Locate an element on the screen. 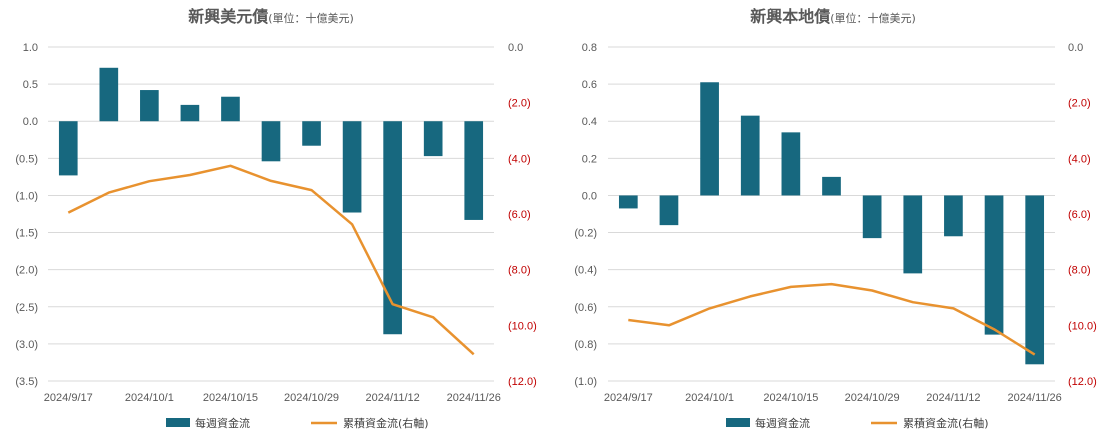  left-axis-tick-label: (3.5) is located at coordinates (26, 382).